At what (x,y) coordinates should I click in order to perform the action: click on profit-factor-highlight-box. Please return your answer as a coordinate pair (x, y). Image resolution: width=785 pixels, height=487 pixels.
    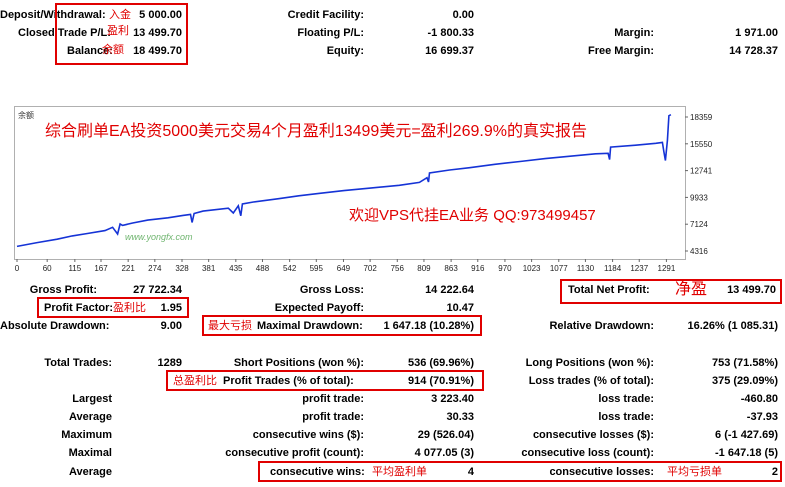
    Looking at the image, I should click on (113, 307).